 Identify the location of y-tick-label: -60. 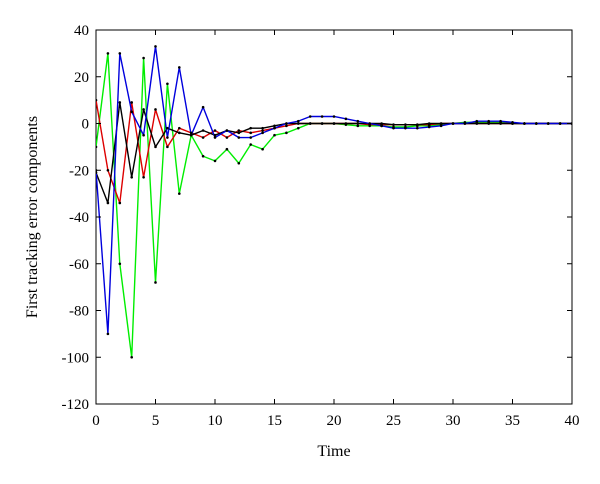
(79, 265).